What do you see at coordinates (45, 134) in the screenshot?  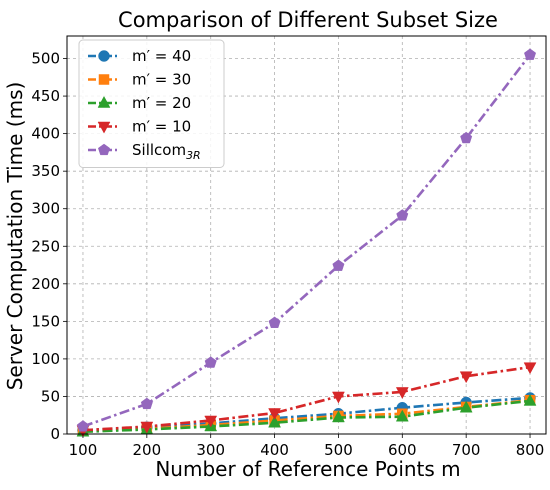 I see `y-tick-label: 400` at bounding box center [45, 134].